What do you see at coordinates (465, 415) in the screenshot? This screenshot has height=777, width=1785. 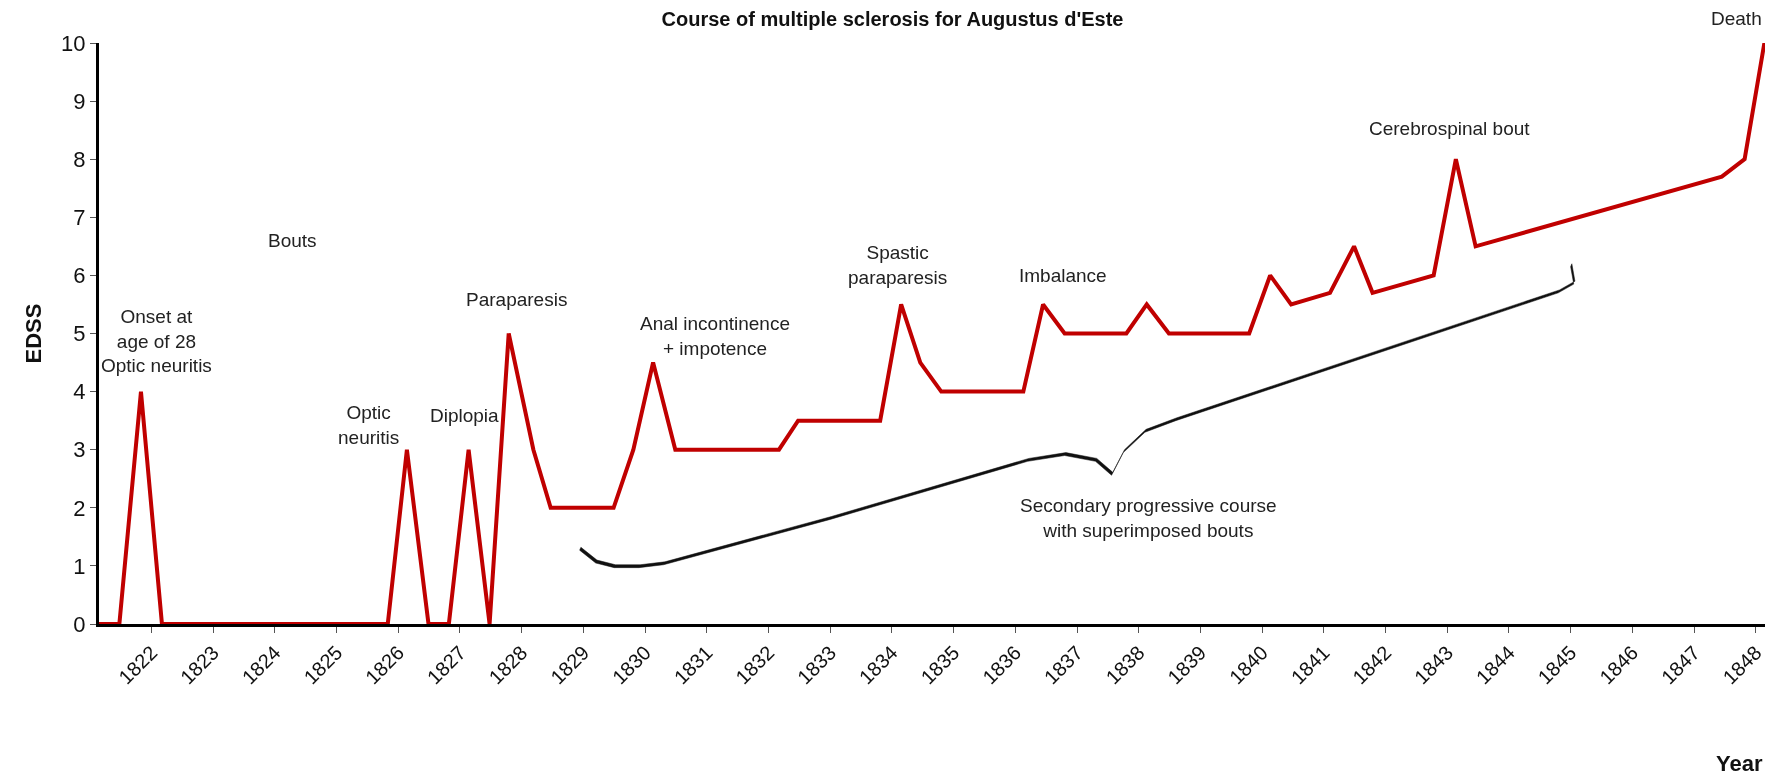 I see `annotation: Diplopia` at bounding box center [465, 415].